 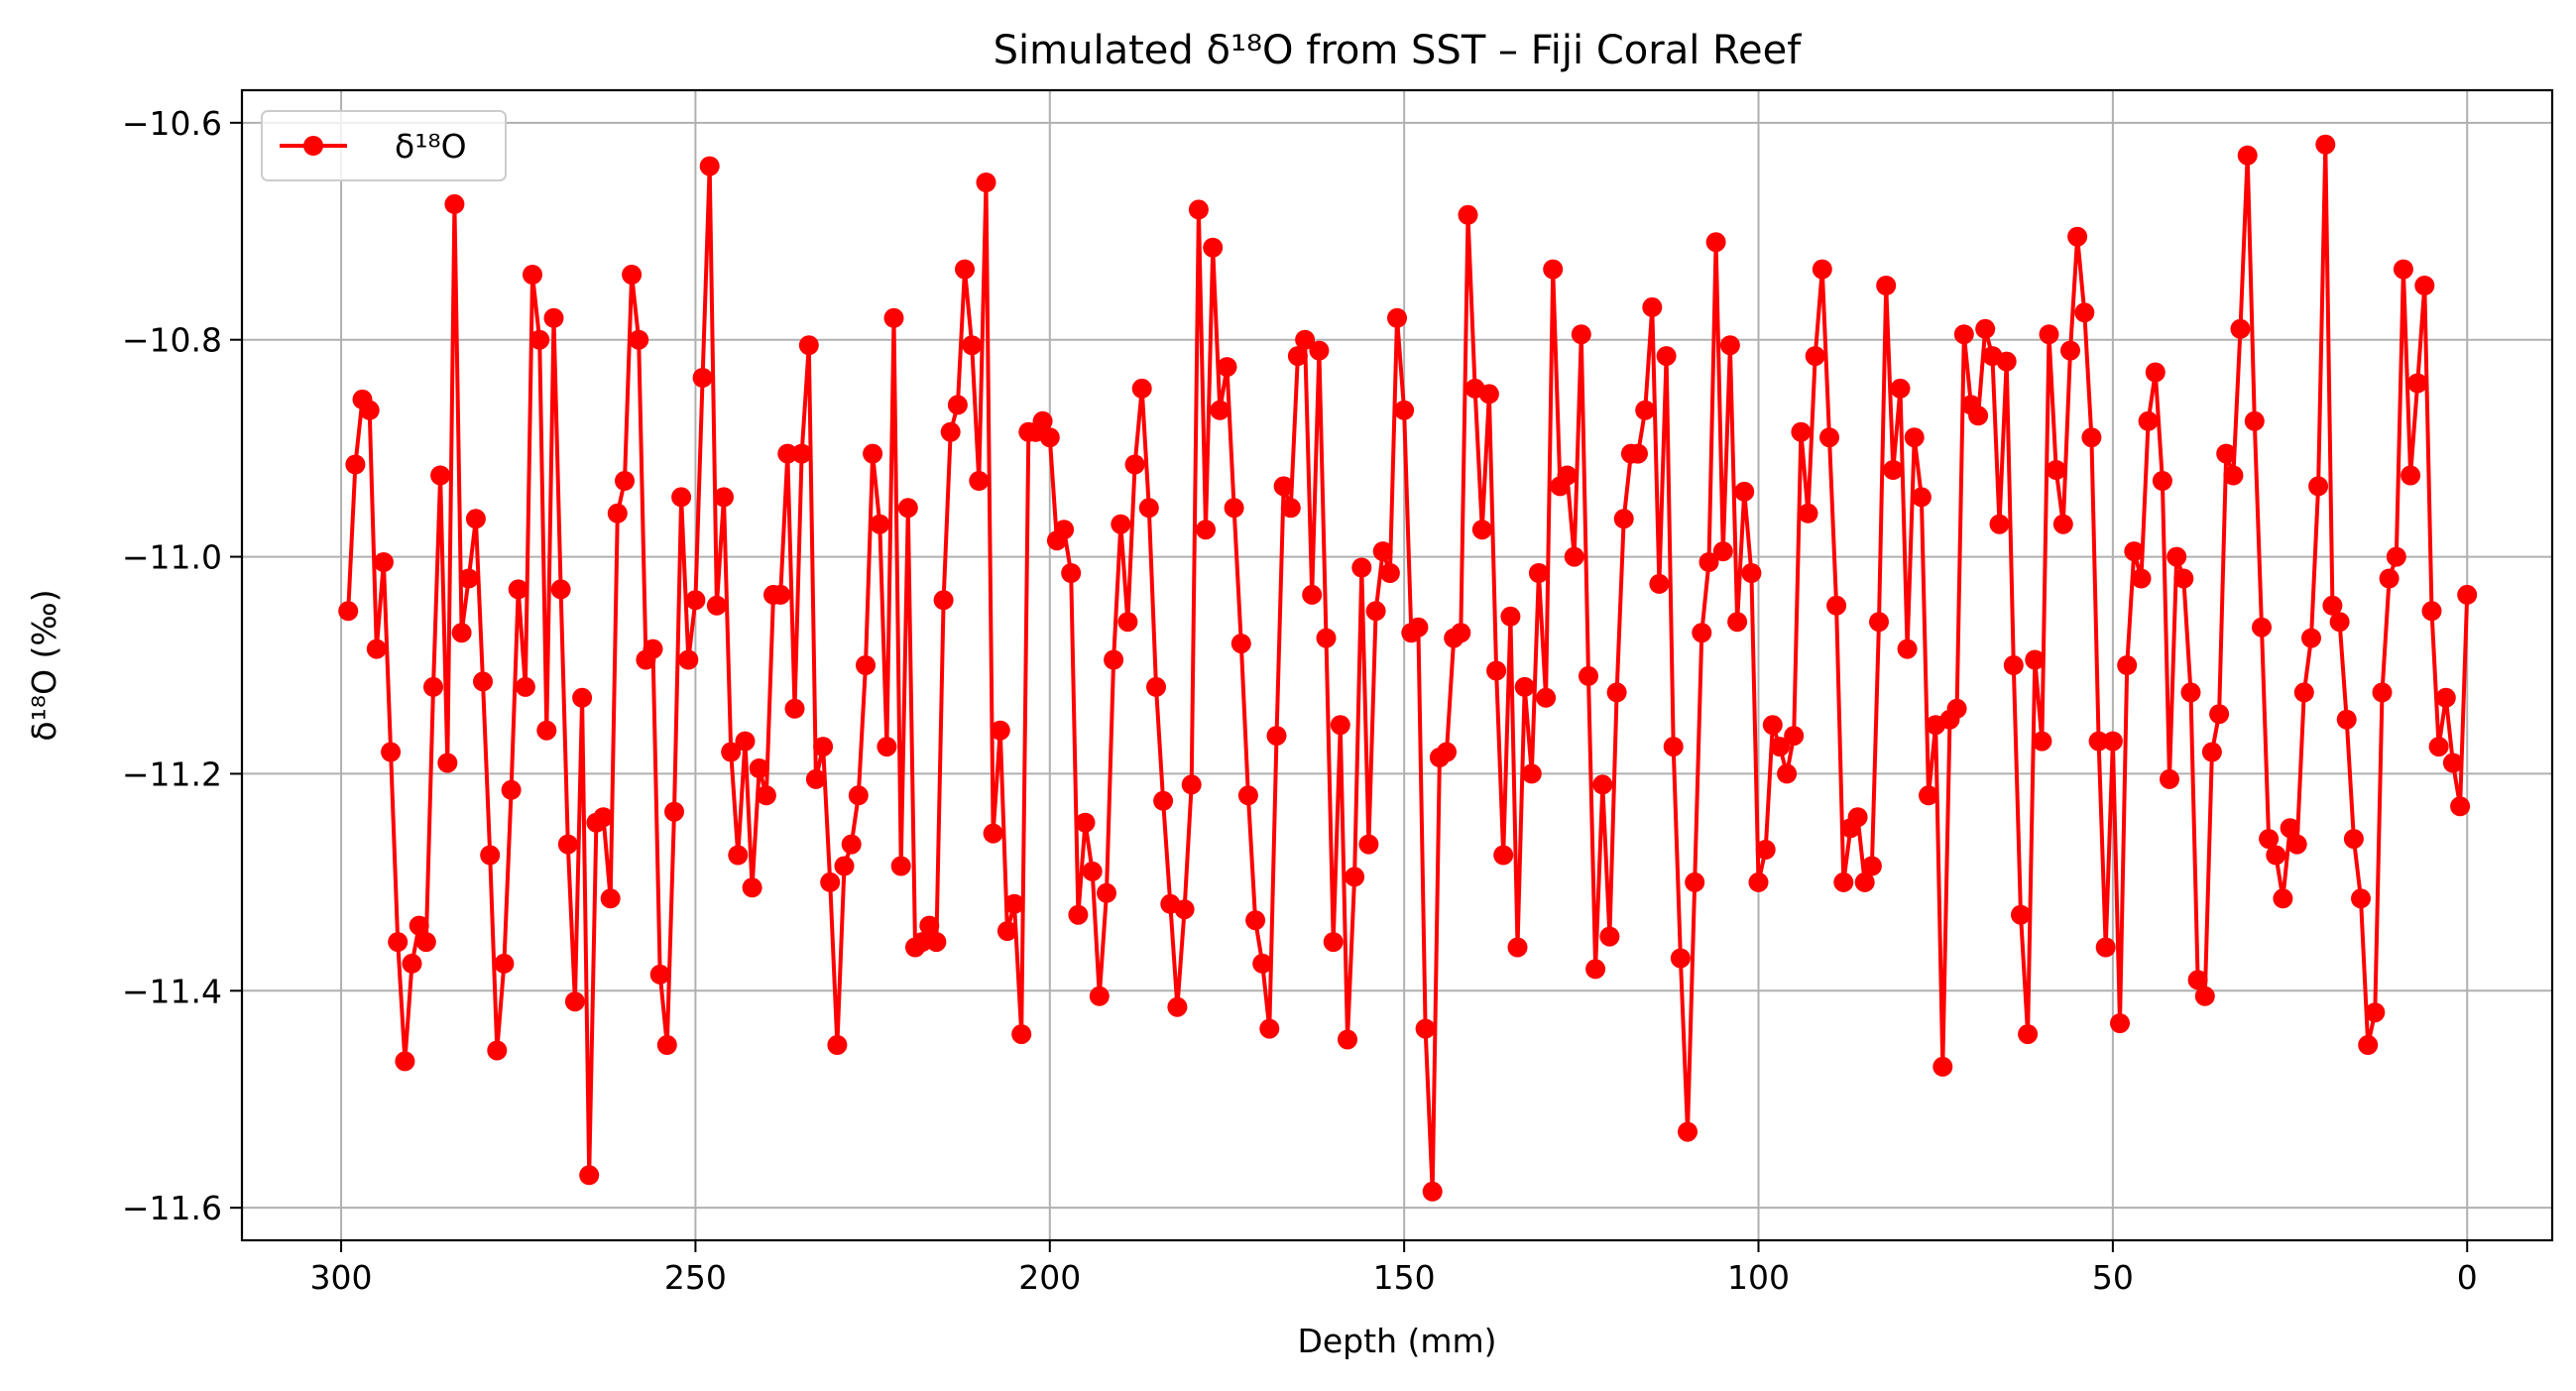 I want to click on legend-swatch-marker, so click(x=313, y=146).